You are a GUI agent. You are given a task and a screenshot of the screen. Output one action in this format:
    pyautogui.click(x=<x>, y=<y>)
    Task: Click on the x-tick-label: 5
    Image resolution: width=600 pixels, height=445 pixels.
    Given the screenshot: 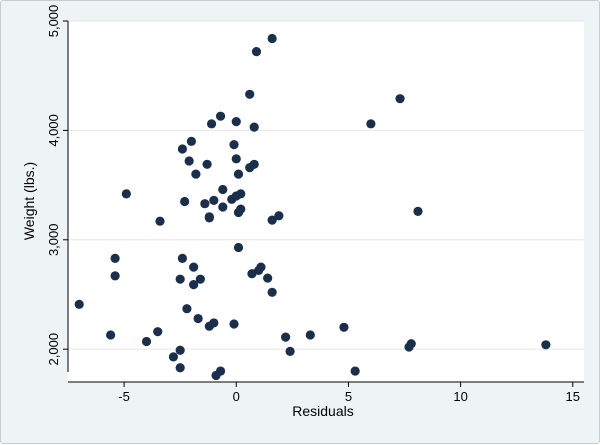 What is the action you would take?
    pyautogui.click(x=348, y=396)
    